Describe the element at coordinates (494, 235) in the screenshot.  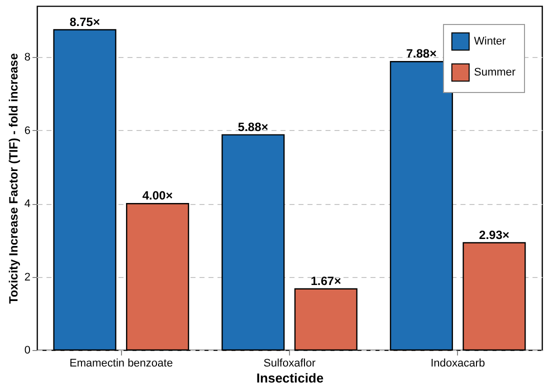
I see `data-label: 2.93×` at that location.